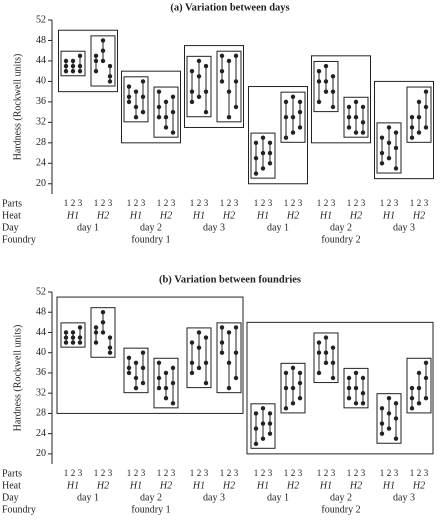 Image resolution: width=440 pixels, height=526 pixels. Describe the element at coordinates (230, 279) in the screenshot. I see `chart-title: (b) Variation between foundries` at that location.